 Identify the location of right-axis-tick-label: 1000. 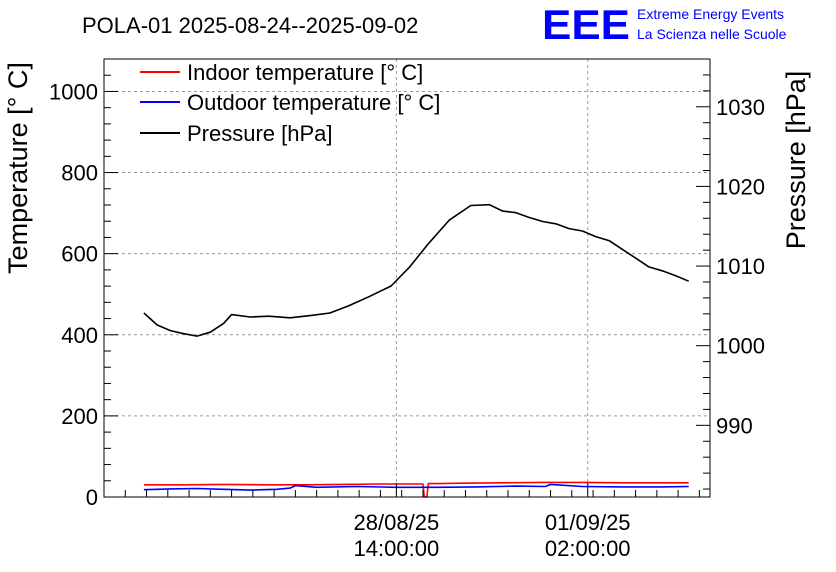
(740, 346).